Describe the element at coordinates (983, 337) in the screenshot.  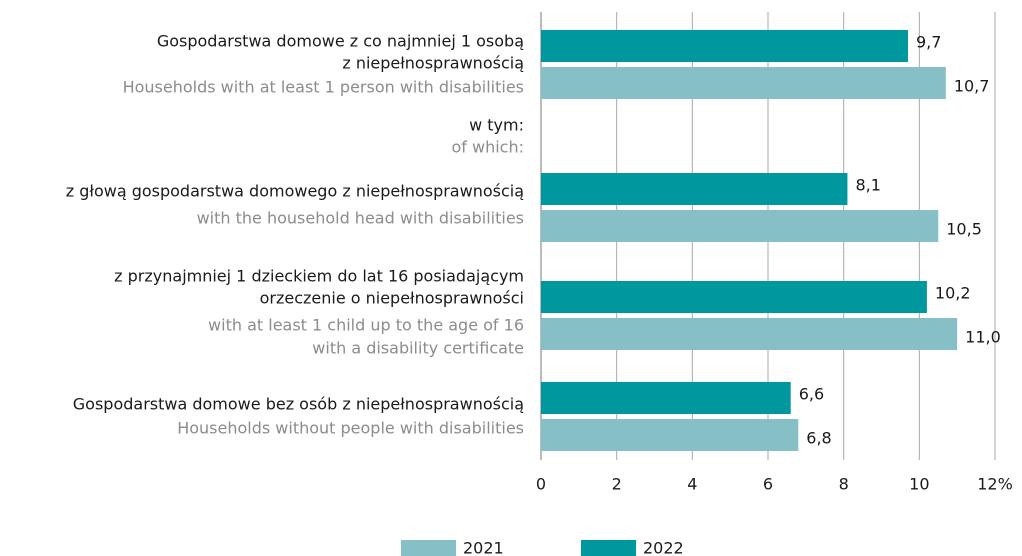
I see `value-label: 11,0` at that location.